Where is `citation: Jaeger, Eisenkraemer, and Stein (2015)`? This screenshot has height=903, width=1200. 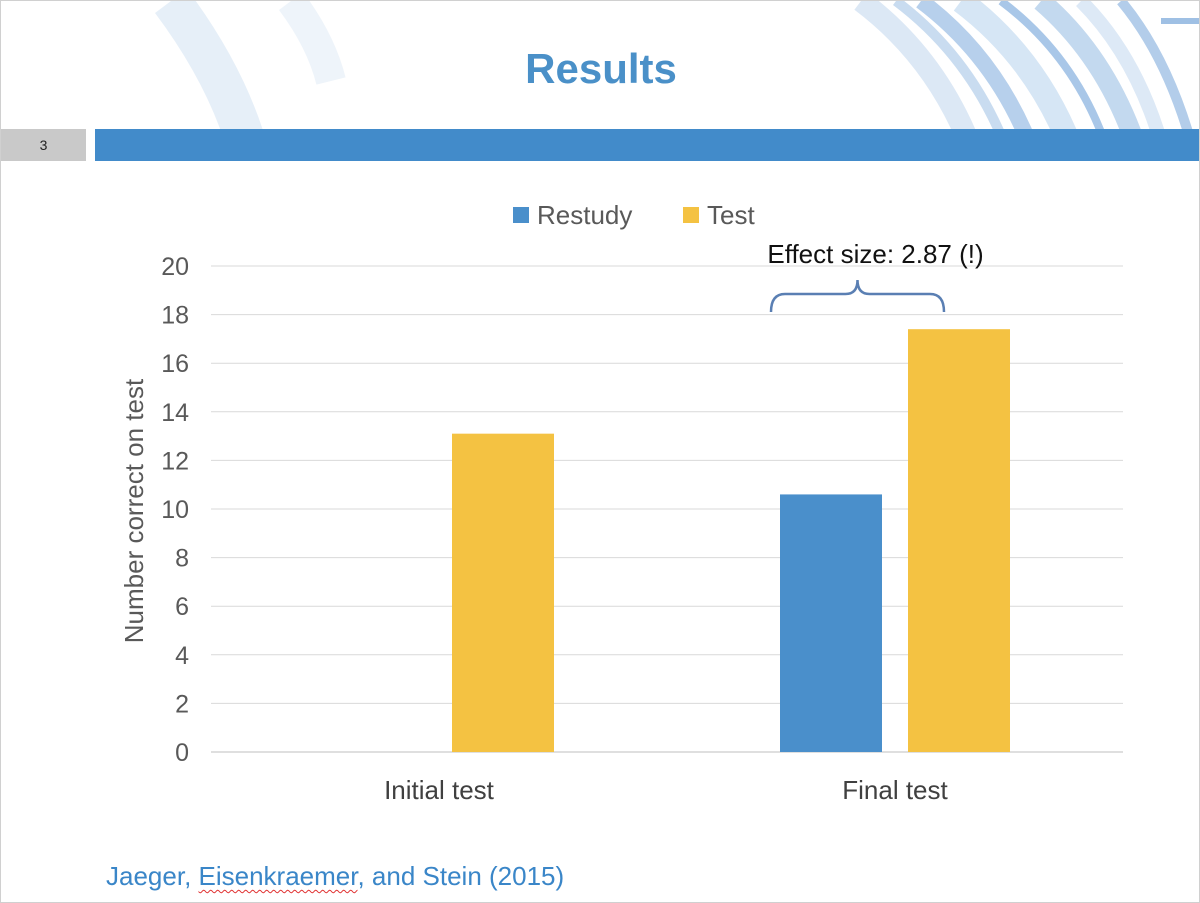
citation: Jaeger, Eisenkraemer, and Stein (2015) is located at coordinates (335, 876).